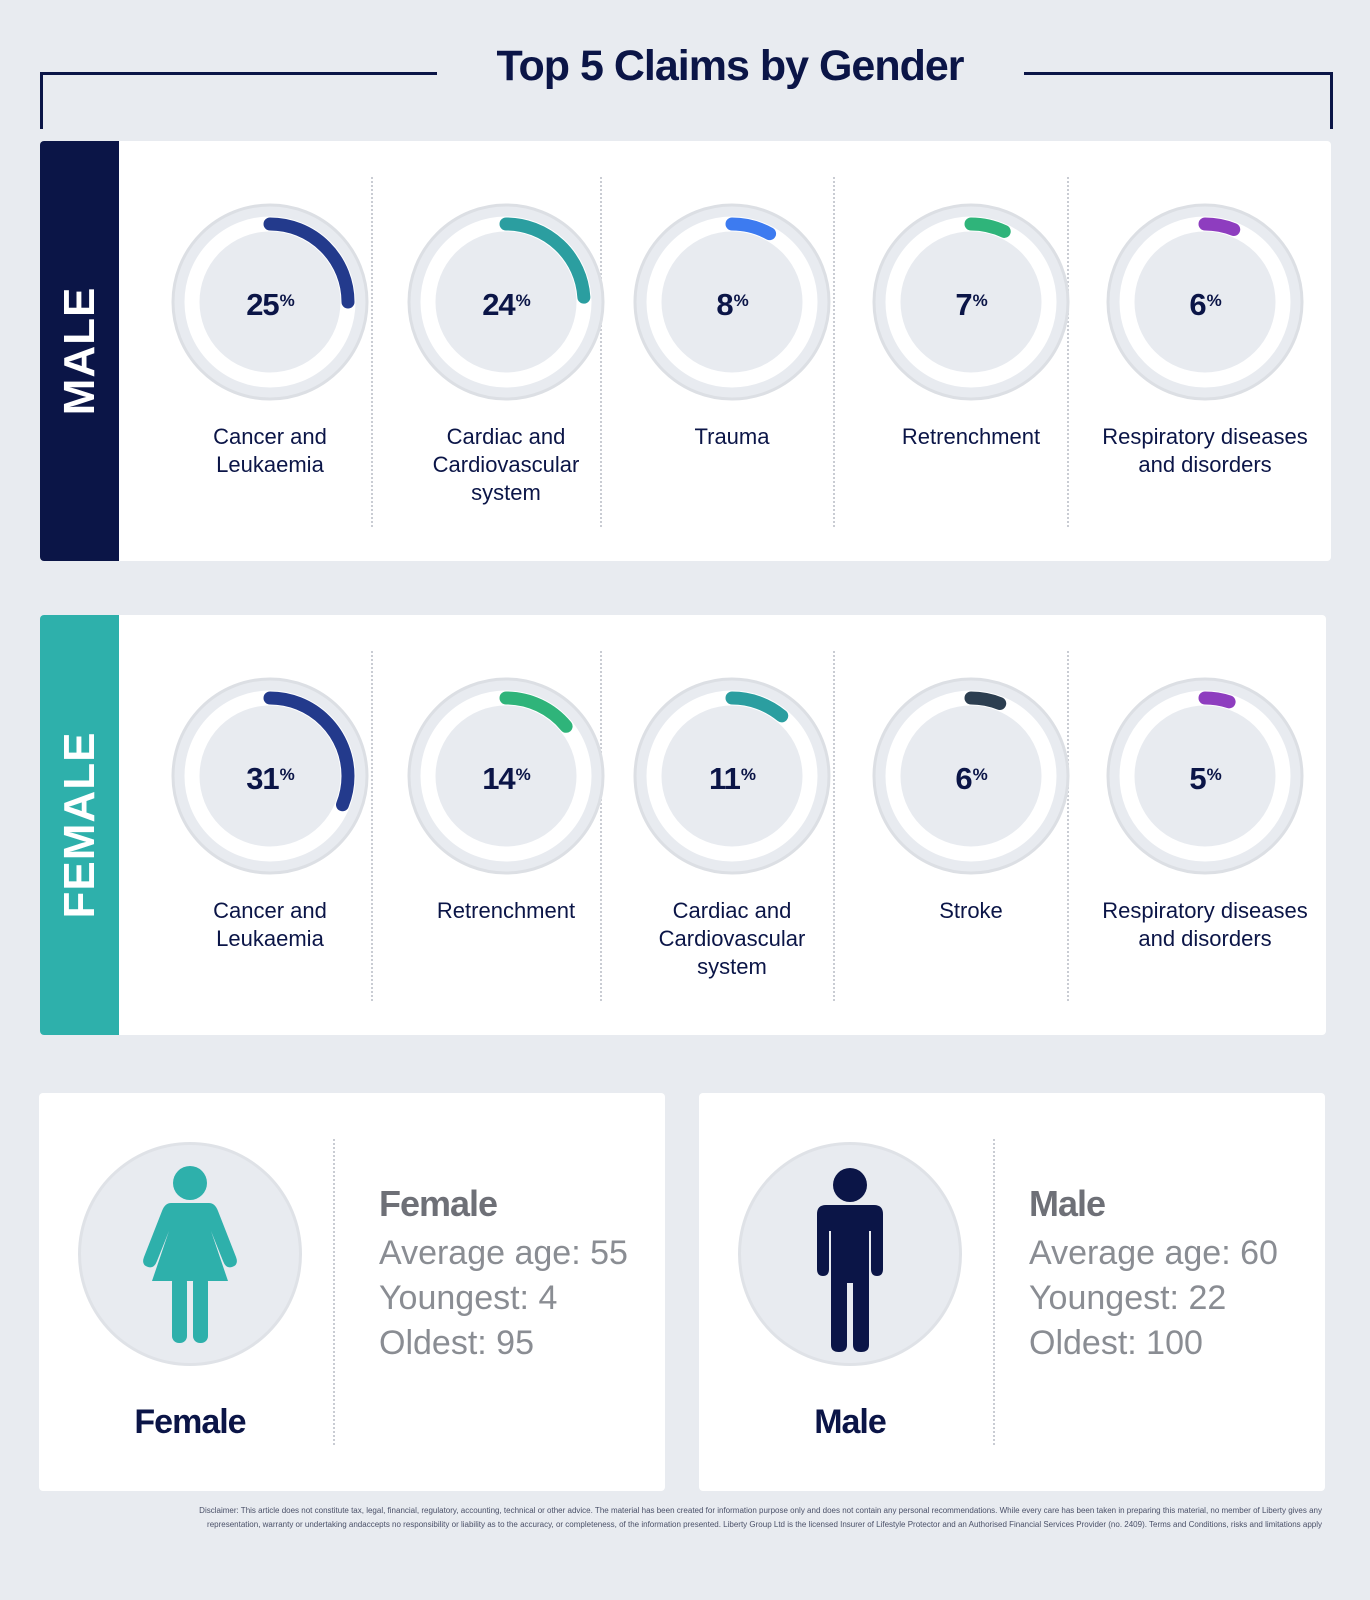 This screenshot has height=1600, width=1370. What do you see at coordinates (238, 100) in the screenshot?
I see `title-bracket-left` at bounding box center [238, 100].